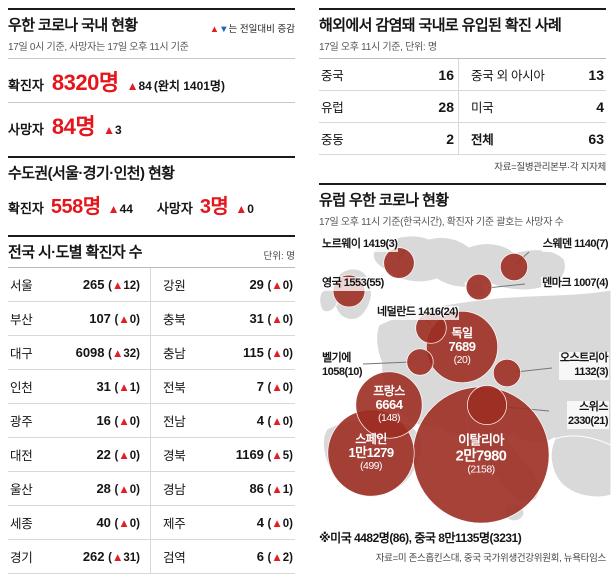 The image size is (616, 574). Describe the element at coordinates (384, 200) in the screenshot. I see `europe-title: 유럽 우한 코로나 현황` at that location.